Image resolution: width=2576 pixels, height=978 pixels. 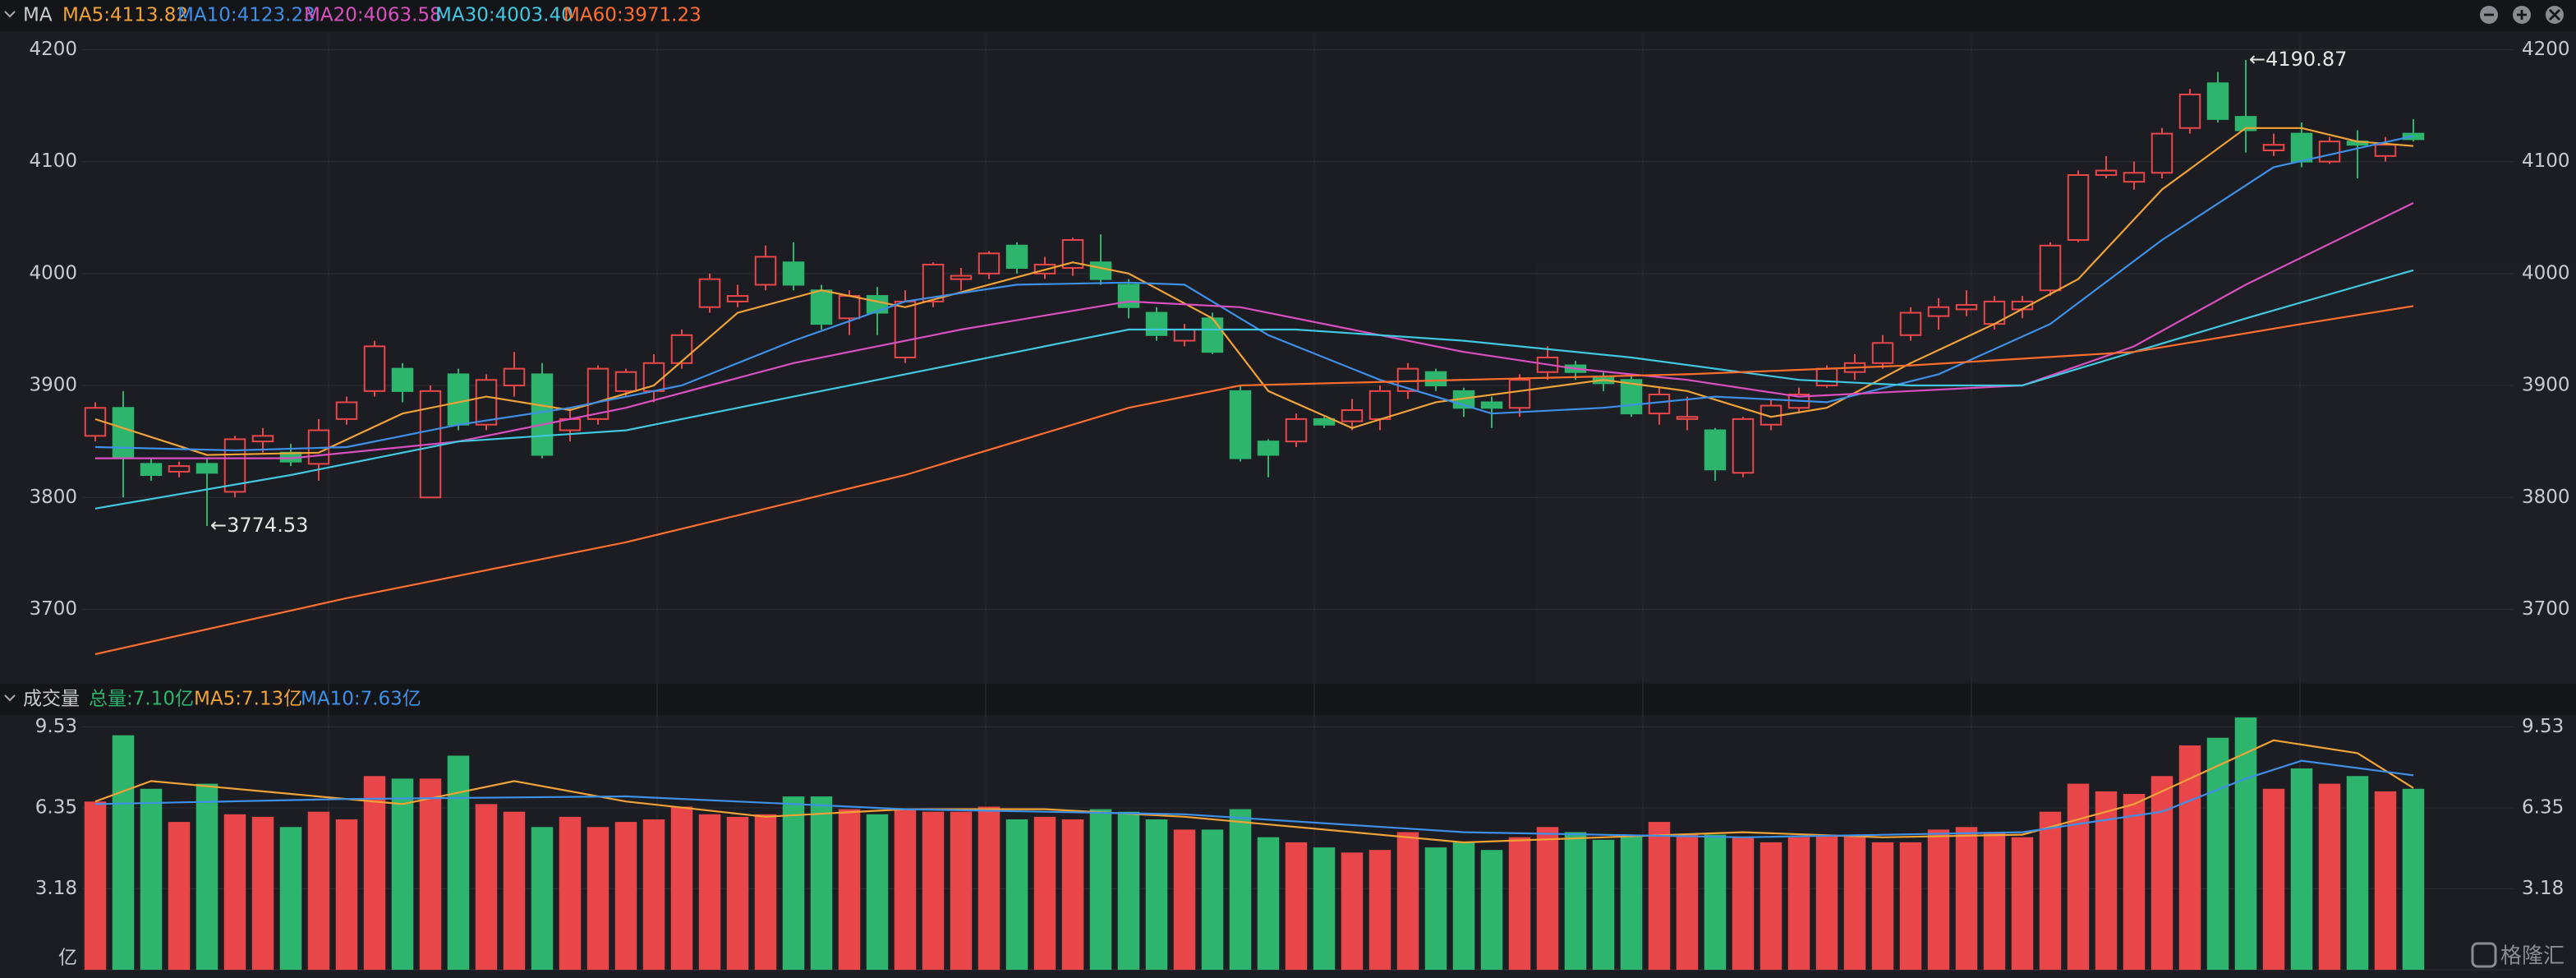 I want to click on y-tick-label: 3700, so click(x=53, y=609).